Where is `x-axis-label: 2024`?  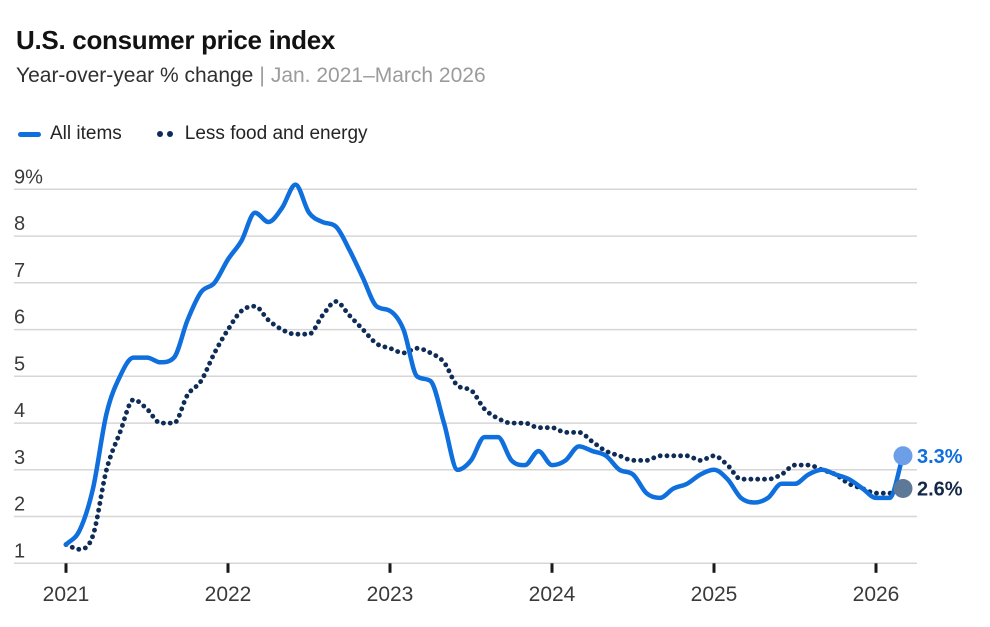 x-axis-label: 2024 is located at coordinates (552, 594).